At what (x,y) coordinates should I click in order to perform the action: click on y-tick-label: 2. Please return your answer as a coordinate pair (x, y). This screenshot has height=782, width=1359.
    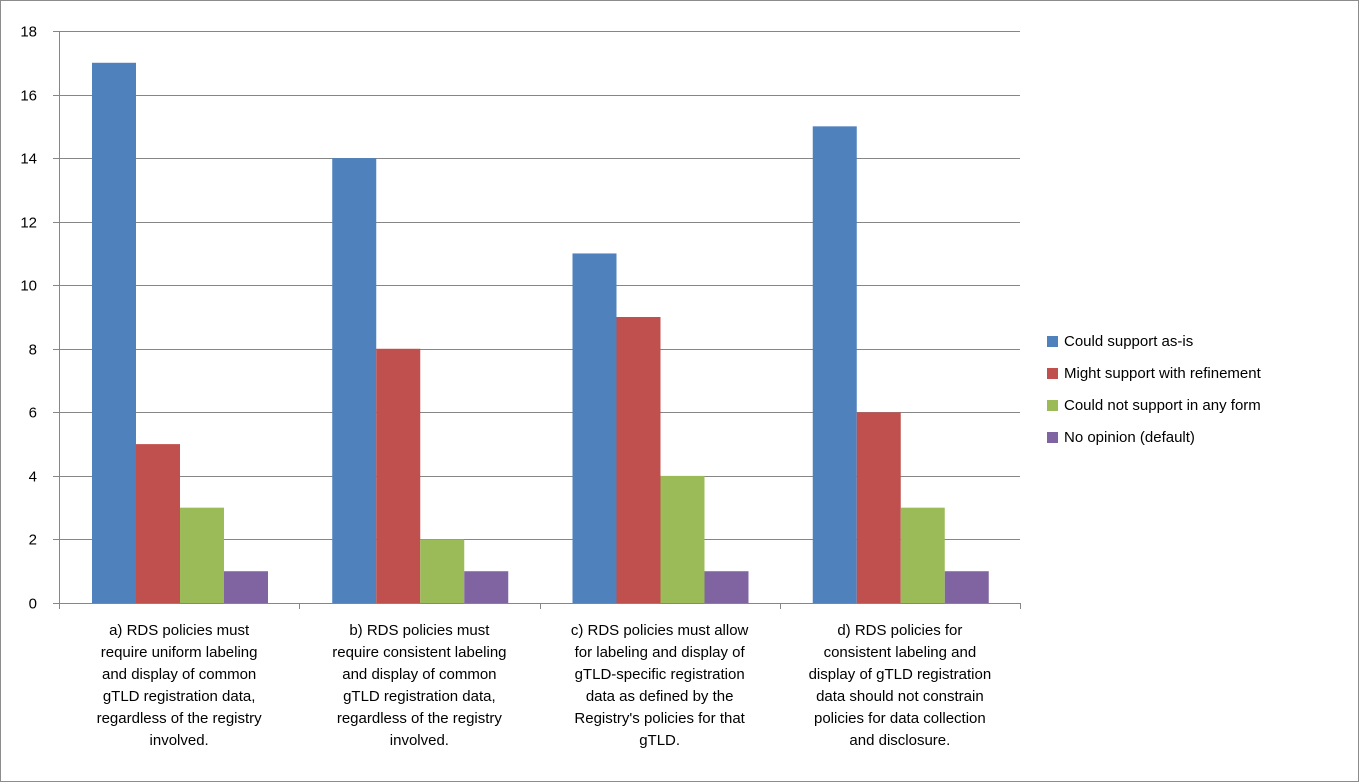
    Looking at the image, I should click on (33, 540).